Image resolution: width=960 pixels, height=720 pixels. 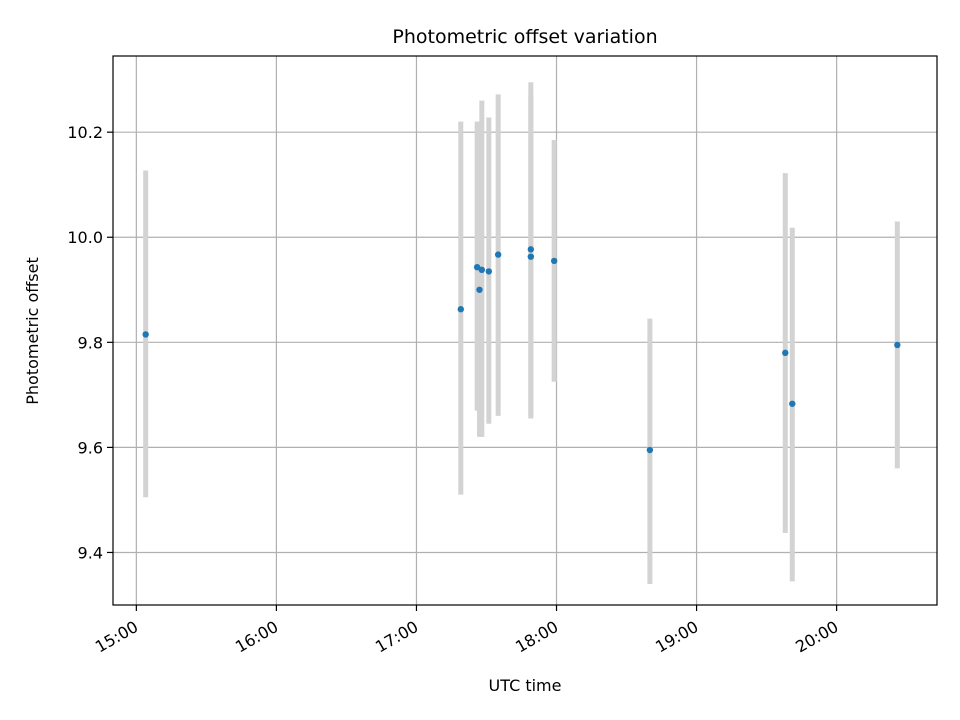 I want to click on y-tick-label: 10.2, so click(x=85, y=132).